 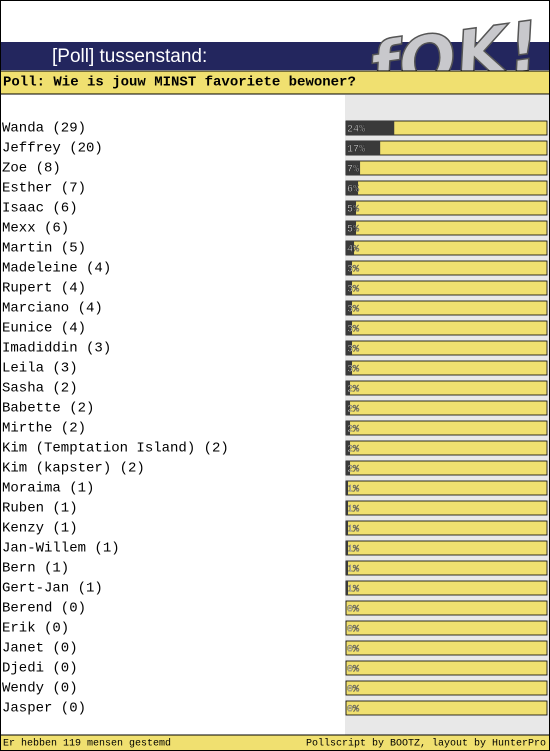 I want to click on value-label: 5%, so click(x=353, y=210).